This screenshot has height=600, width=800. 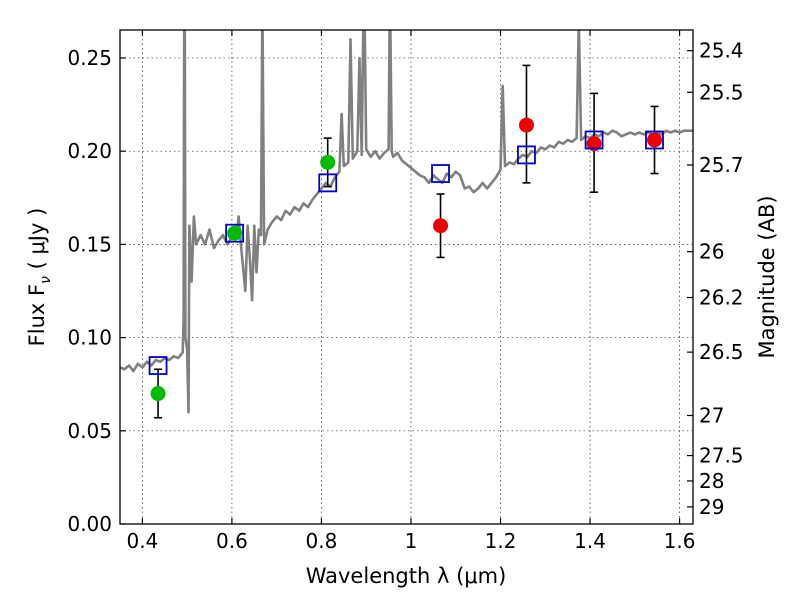 I want to click on y-tick-label: 0.15, so click(x=89, y=244).